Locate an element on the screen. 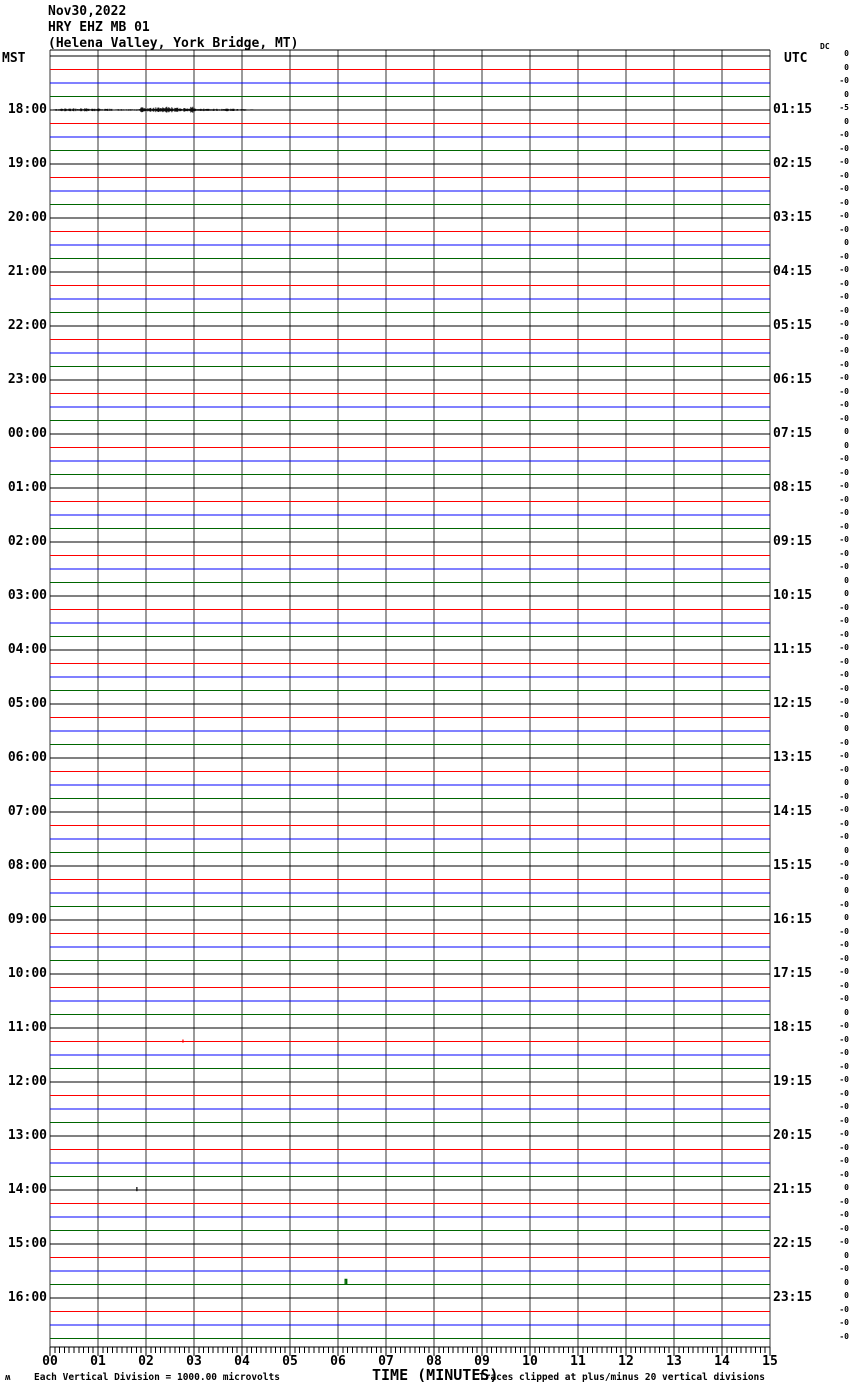  hour-label-mst: 00:00 is located at coordinates (27, 433).